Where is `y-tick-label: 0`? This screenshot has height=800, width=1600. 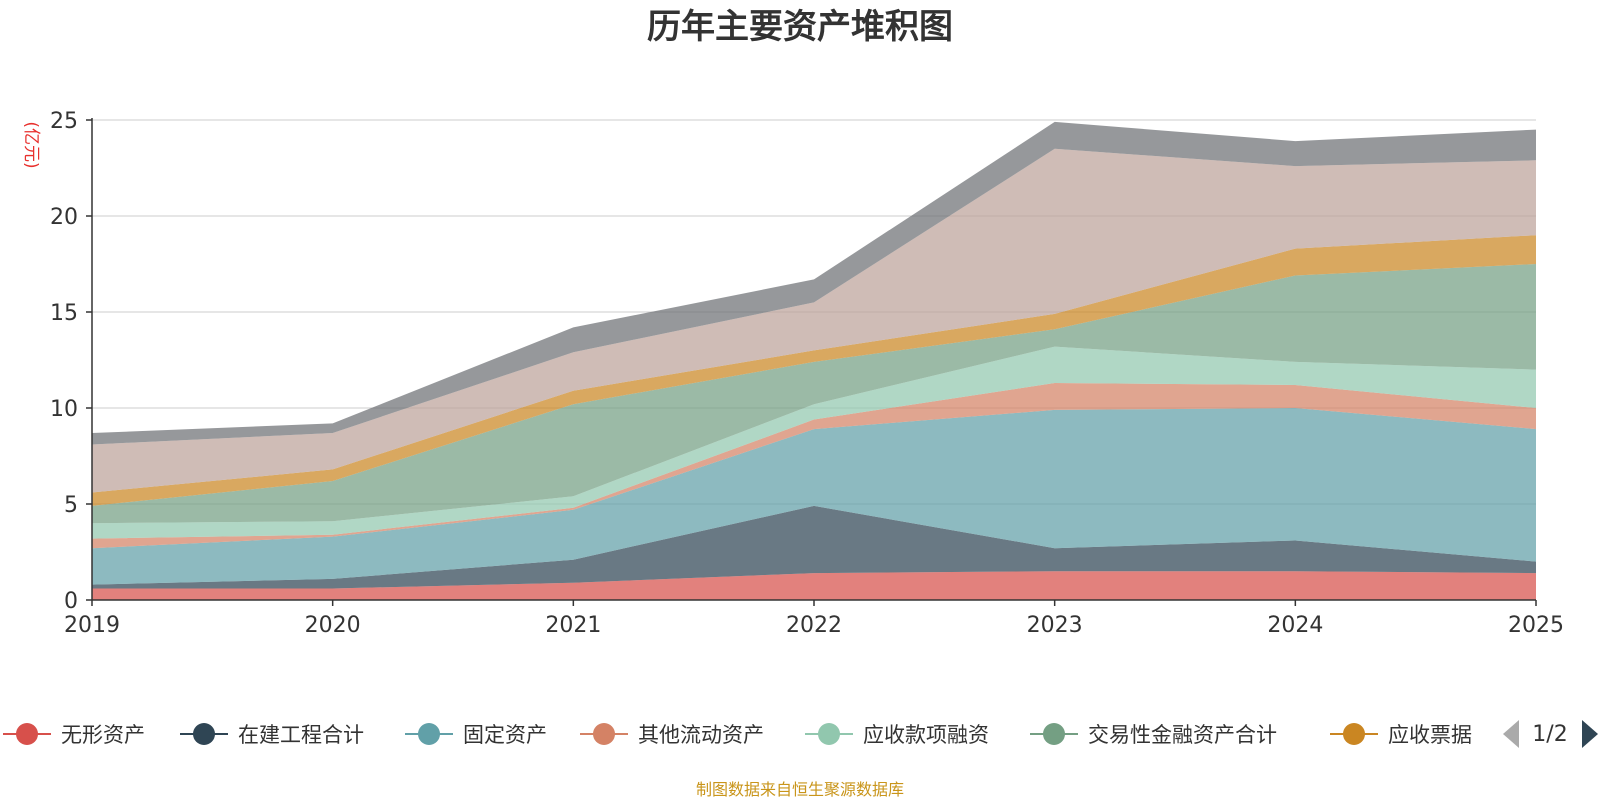
y-tick-label: 0 is located at coordinates (71, 601).